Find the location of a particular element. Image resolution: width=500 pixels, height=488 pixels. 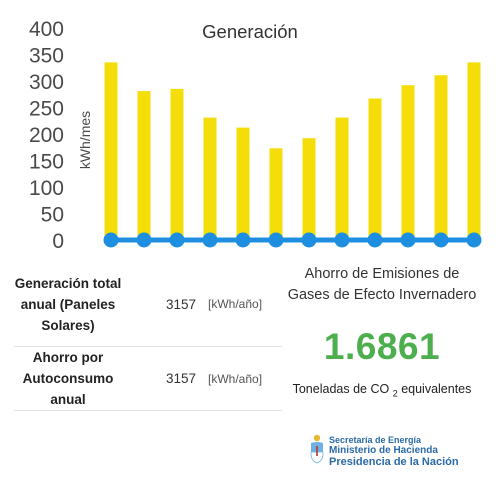

y-tick-label: 300 is located at coordinates (46, 82).